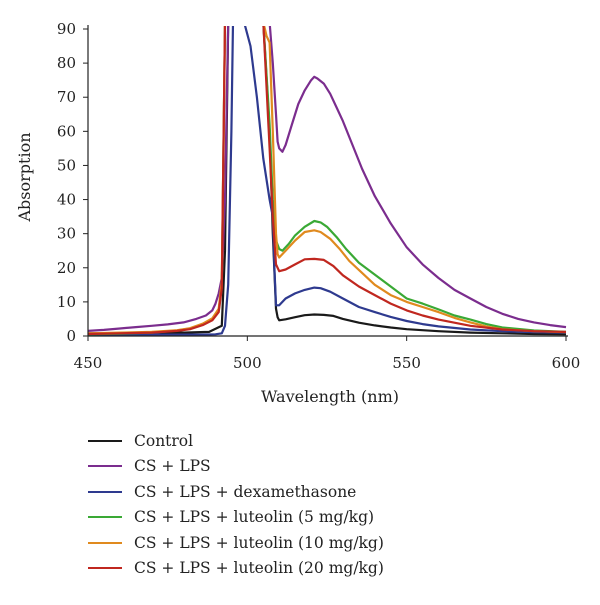 The height and width of the screenshot is (605, 600). Describe the element at coordinates (245, 491) in the screenshot. I see `legend-label: CS + LPS + dexamethasone` at that location.